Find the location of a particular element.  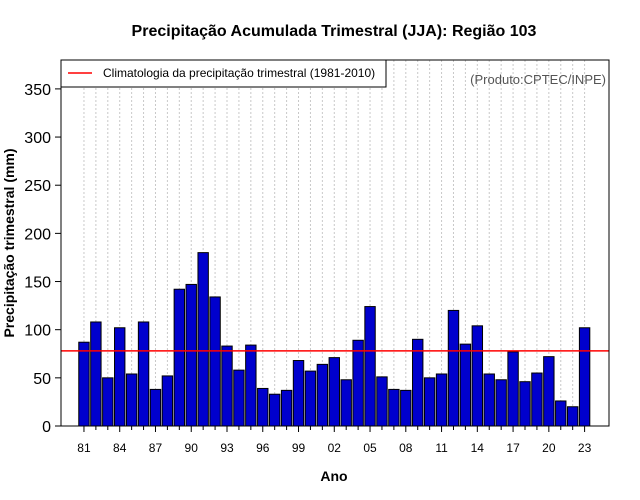

y-axis: 0 50 100 150 200 250 300 350 is located at coordinates (42, 259).